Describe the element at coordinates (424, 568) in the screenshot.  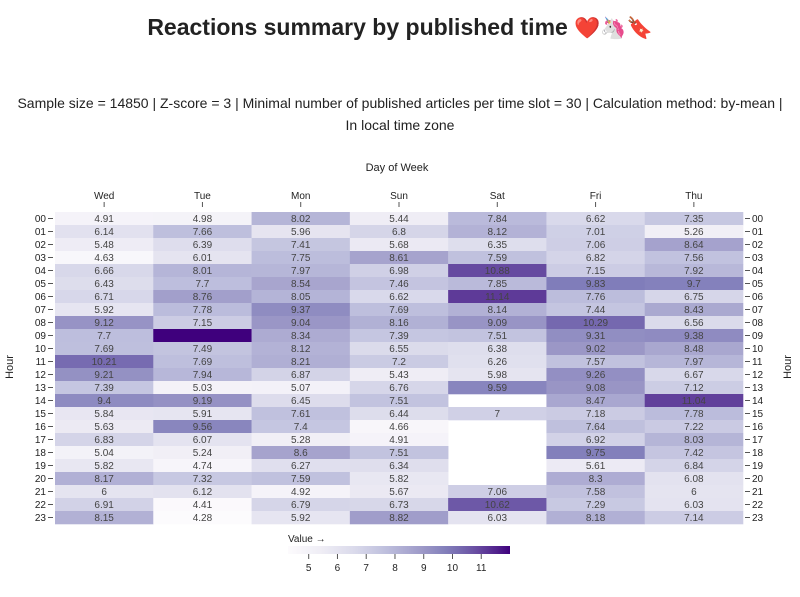
I see `legend-tick-label: 9` at that location.